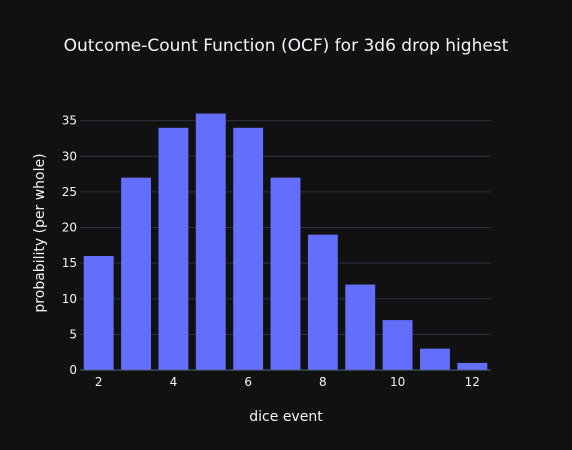 The height and width of the screenshot is (450, 572). What do you see at coordinates (397, 382) in the screenshot?
I see `x-tick-label: 10` at bounding box center [397, 382].